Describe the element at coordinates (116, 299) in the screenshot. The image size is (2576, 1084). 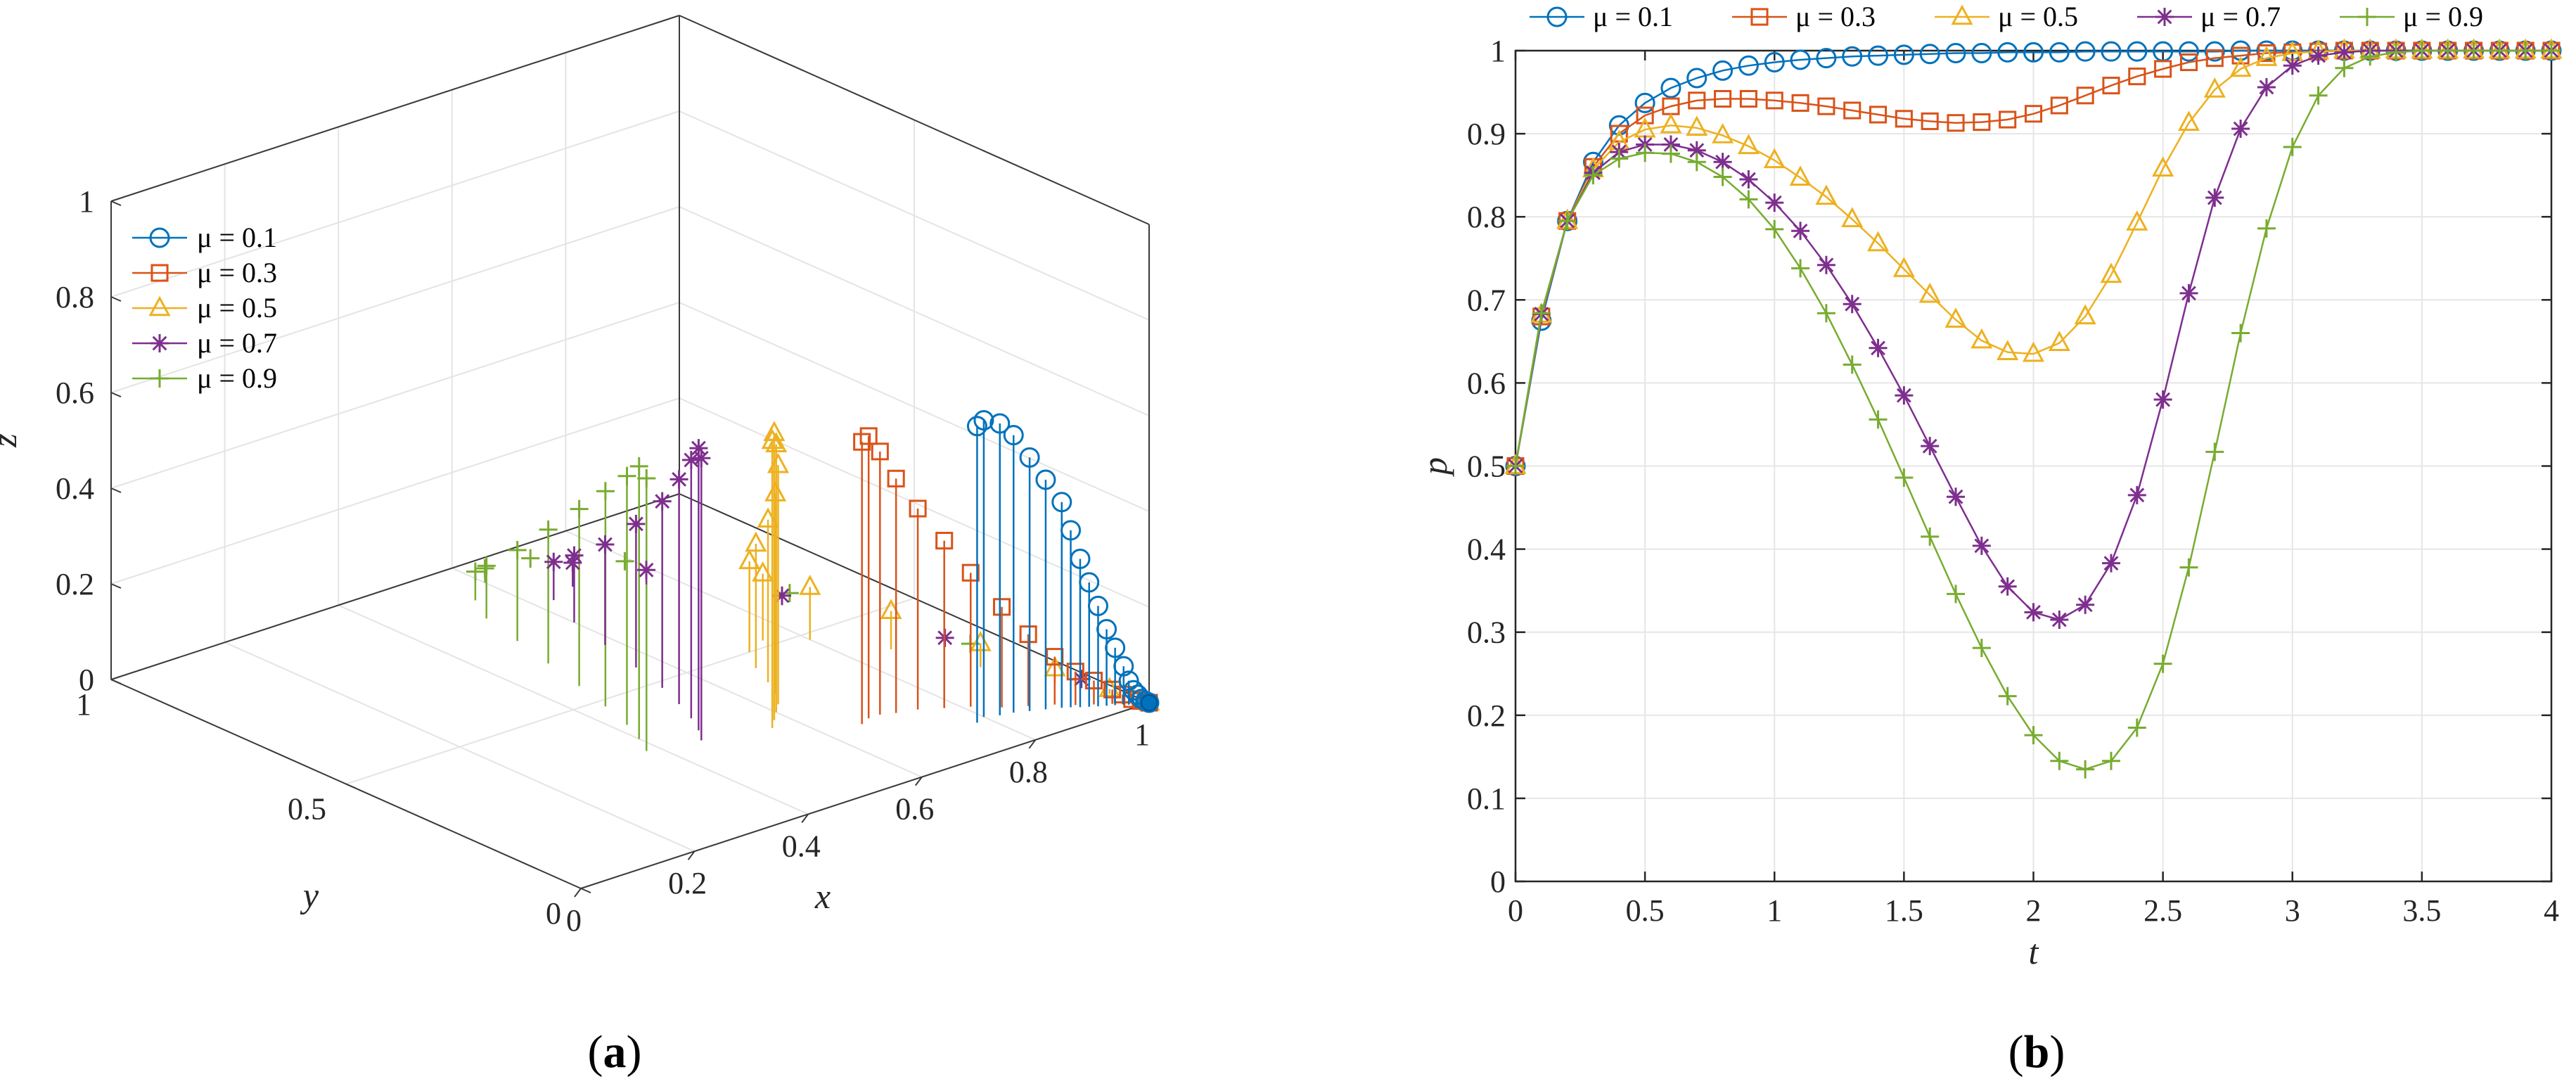
I see `z-tick-mark` at that location.